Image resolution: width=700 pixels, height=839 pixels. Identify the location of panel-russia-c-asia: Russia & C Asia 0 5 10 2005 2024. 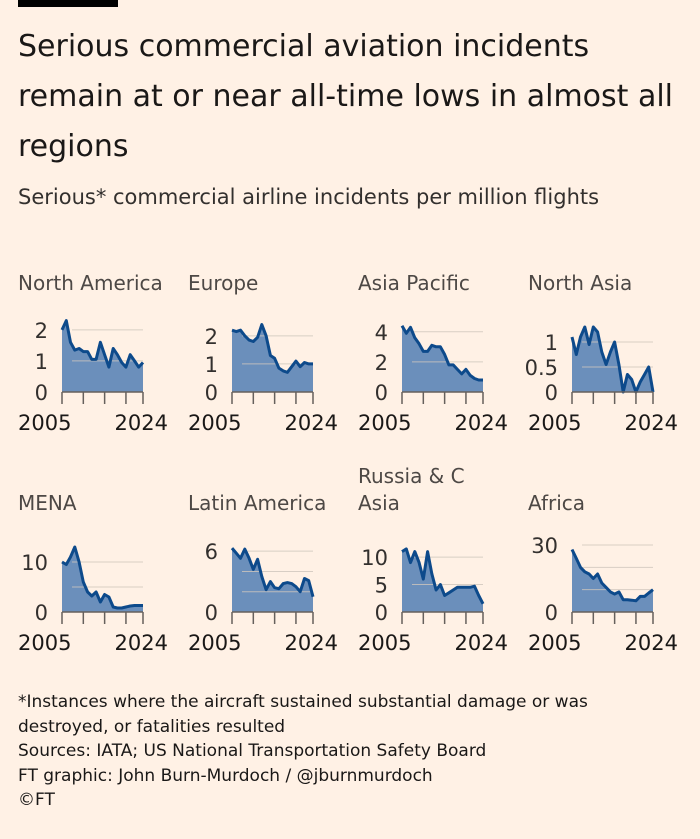
(443, 573).